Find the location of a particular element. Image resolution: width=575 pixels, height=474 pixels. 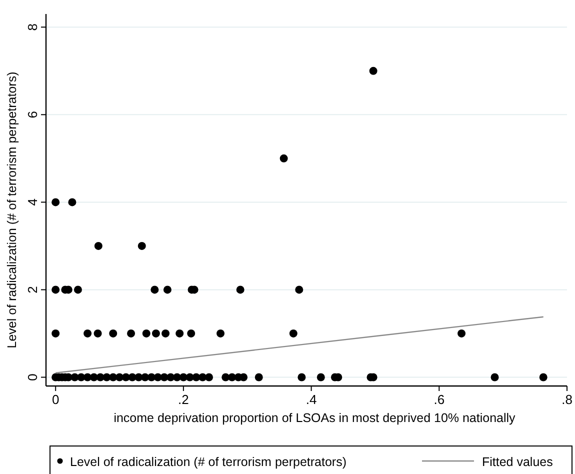

x-tick-label: 0 is located at coordinates (56, 399).